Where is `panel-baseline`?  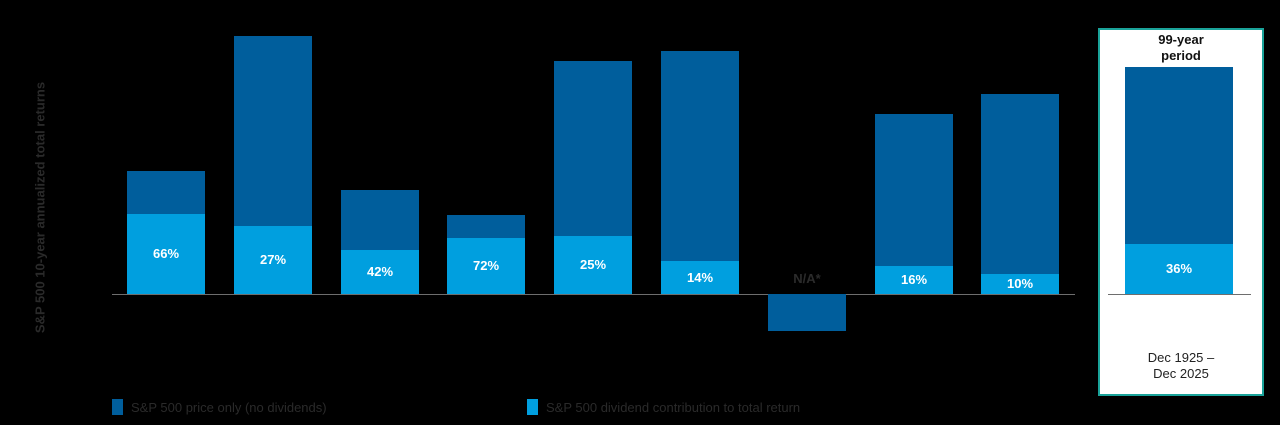 panel-baseline is located at coordinates (1179, 294).